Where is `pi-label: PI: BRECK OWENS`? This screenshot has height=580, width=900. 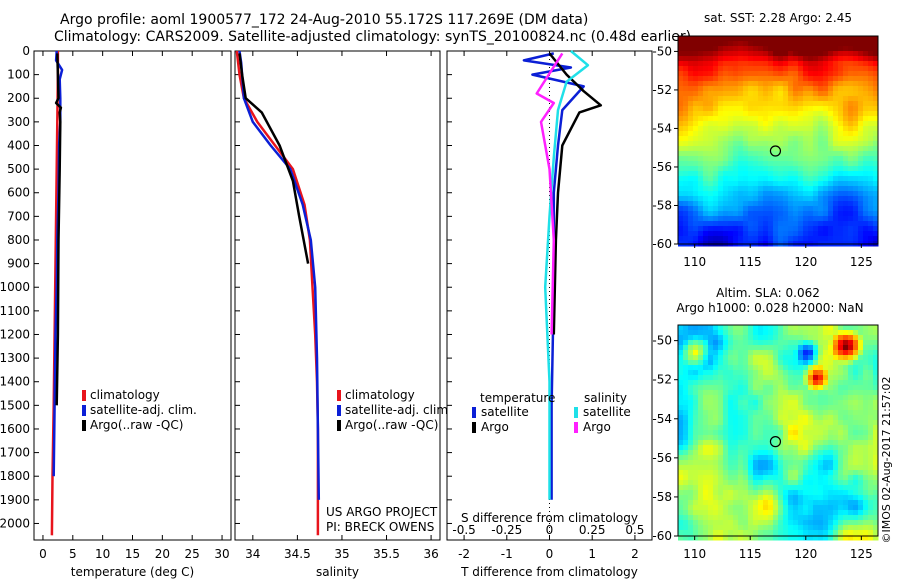
pi-label: PI: BRECK OWENS is located at coordinates (380, 527).